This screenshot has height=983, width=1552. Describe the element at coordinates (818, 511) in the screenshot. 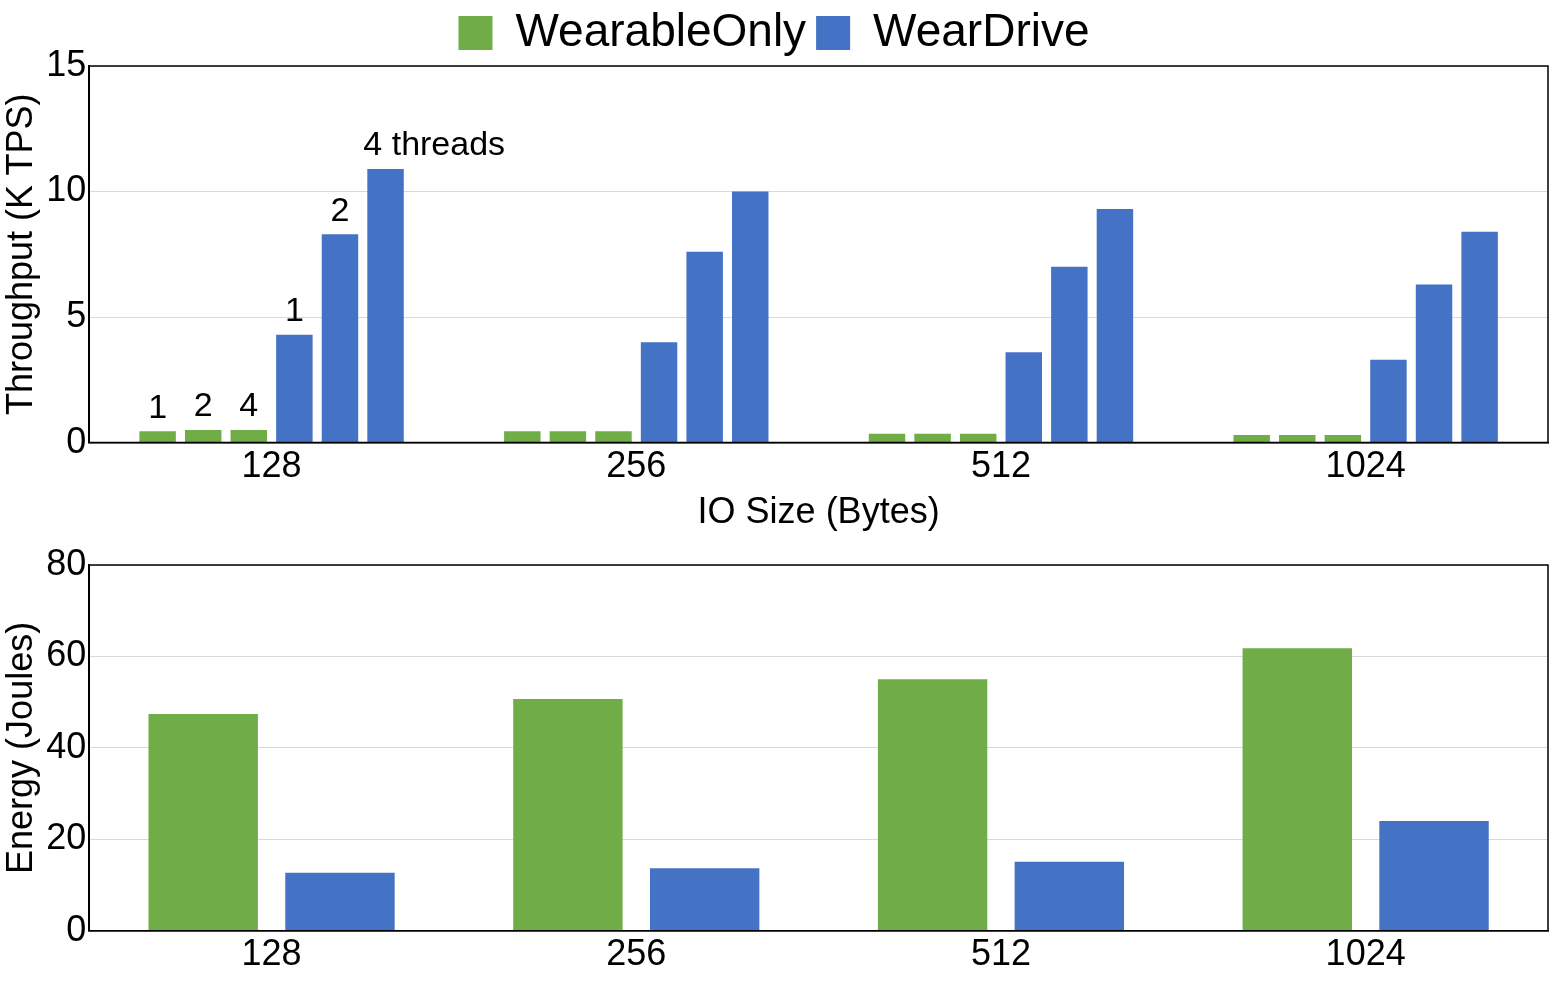

I see `x-axis-title: IO Size (Bytes)` at that location.